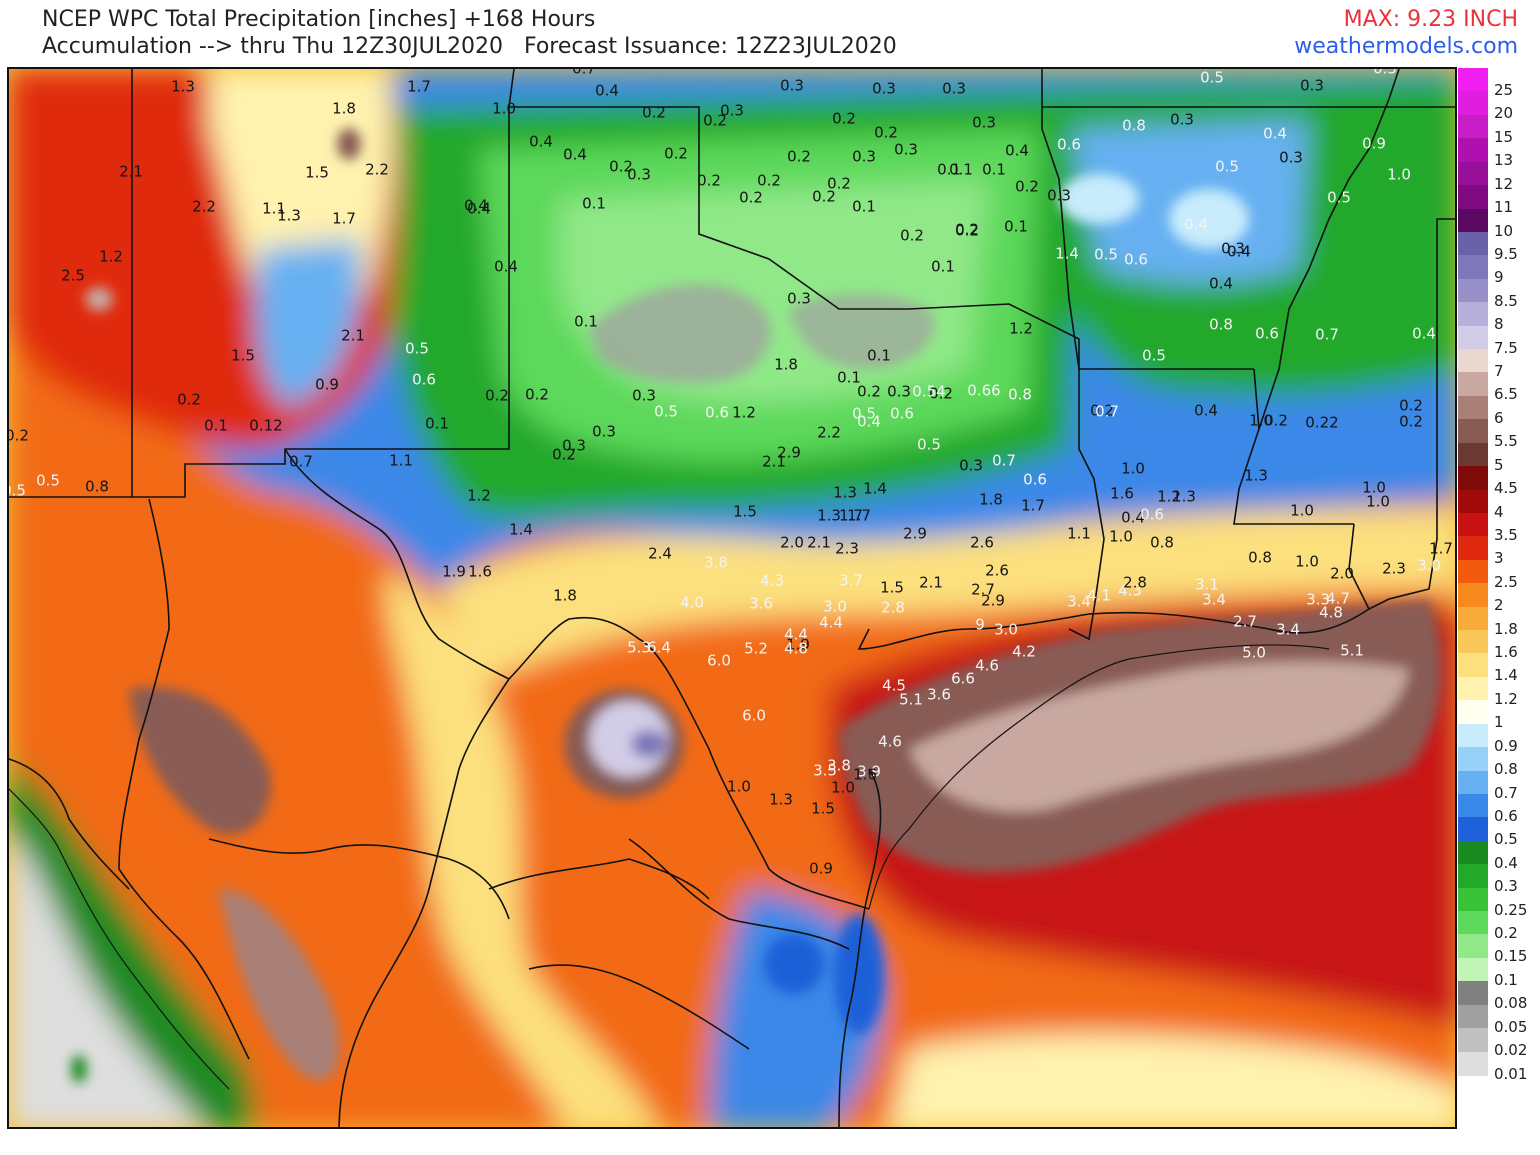 The width and height of the screenshot is (1540, 1155). I want to click on colorbar-tick-label: 11, so click(1504, 207).